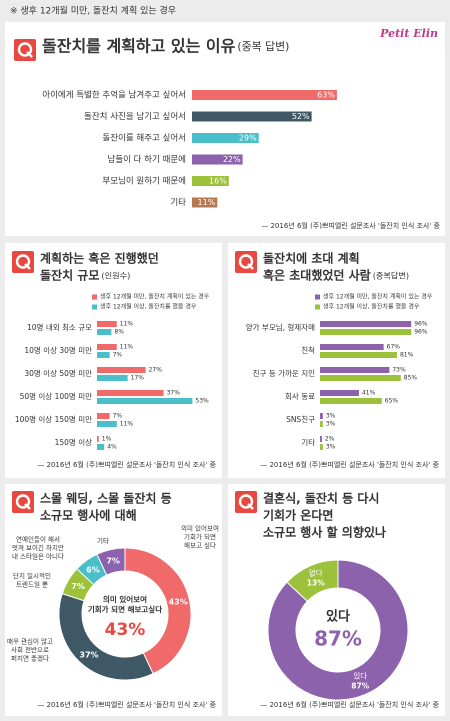 The image size is (450, 721). What do you see at coordinates (300, 419) in the screenshot?
I see `category-label: SNS친구` at bounding box center [300, 419].